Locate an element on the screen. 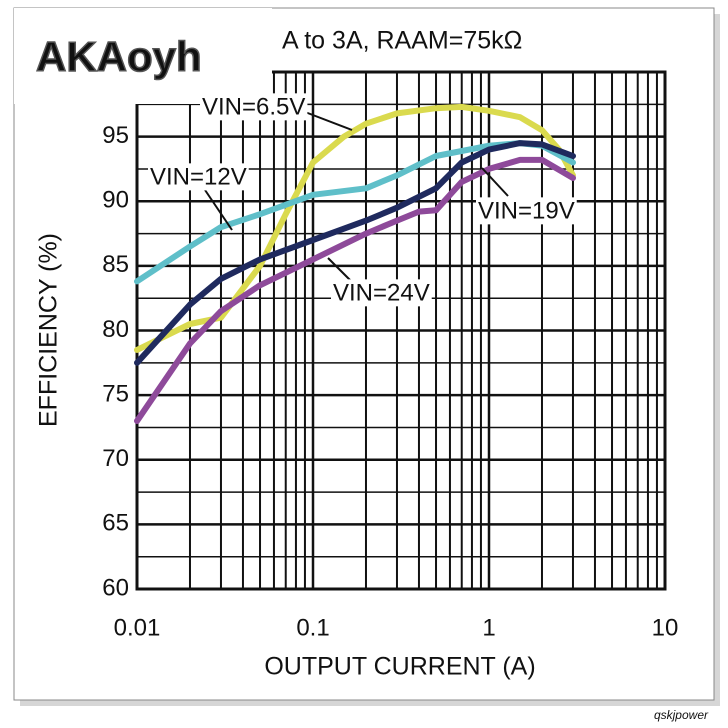 This screenshot has width=728, height=728. y-tick-label: 90 is located at coordinates (115, 200).